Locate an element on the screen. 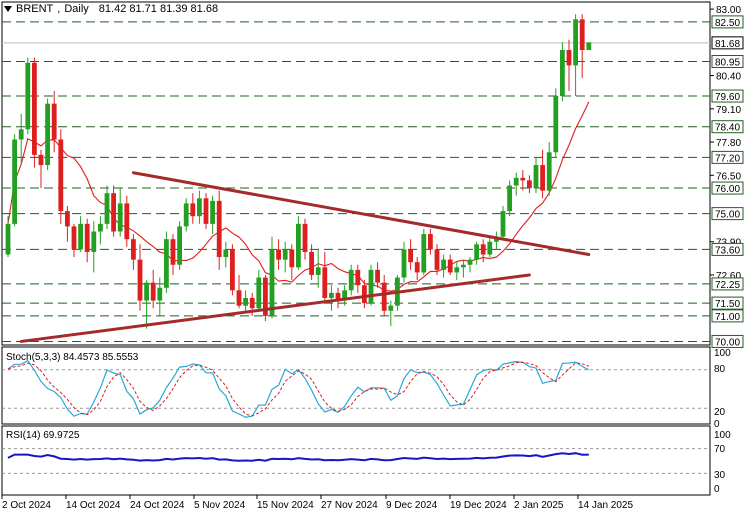 The image size is (751, 520). date-axis-label: 2 Oct 2024 is located at coordinates (26, 505).